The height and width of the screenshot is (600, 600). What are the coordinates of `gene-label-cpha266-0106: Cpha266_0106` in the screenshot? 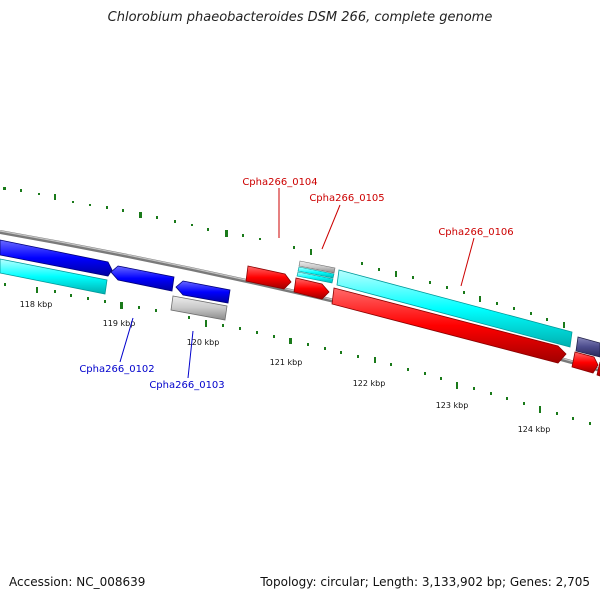 It's located at (475, 232).